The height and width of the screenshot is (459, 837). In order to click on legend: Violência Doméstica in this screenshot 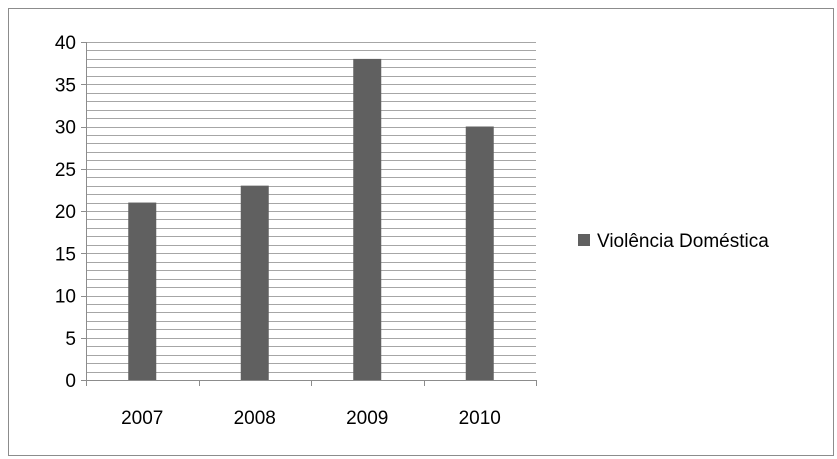, I will do `click(673, 241)`.